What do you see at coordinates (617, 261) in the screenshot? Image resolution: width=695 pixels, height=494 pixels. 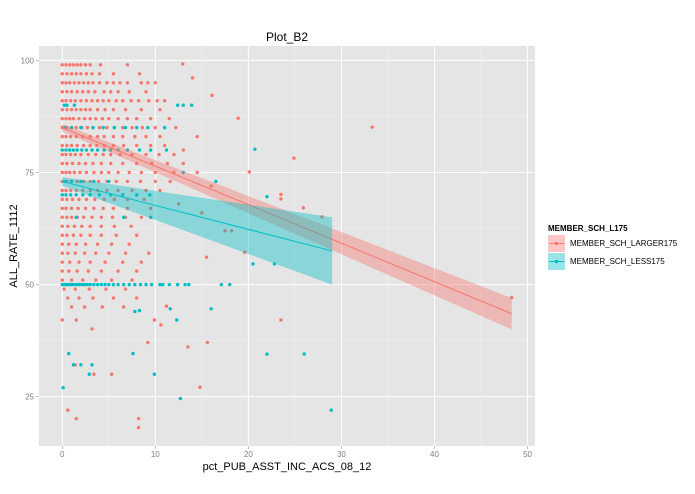 I see `legend-label-less175: MEMBER_SCH_LESS175` at bounding box center [617, 261].